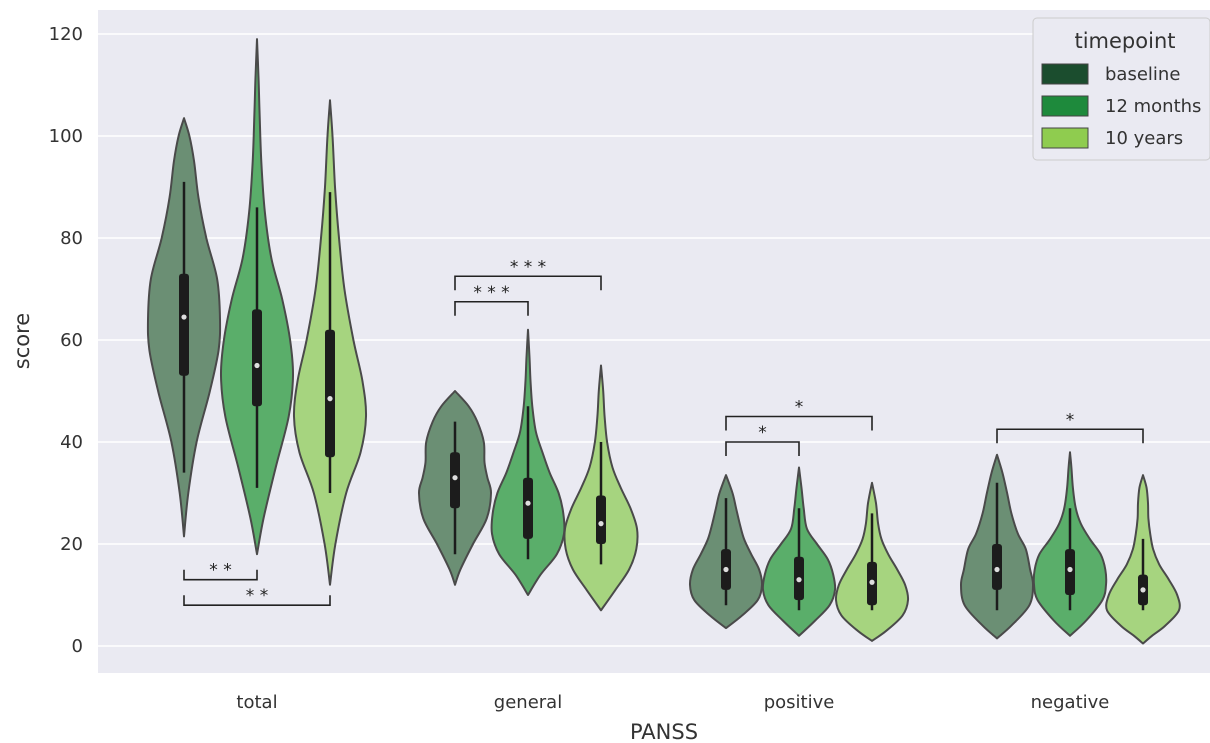 This screenshot has width=1210, height=743. What do you see at coordinates (997, 569) in the screenshot?
I see `median-baseline-negative` at bounding box center [997, 569].